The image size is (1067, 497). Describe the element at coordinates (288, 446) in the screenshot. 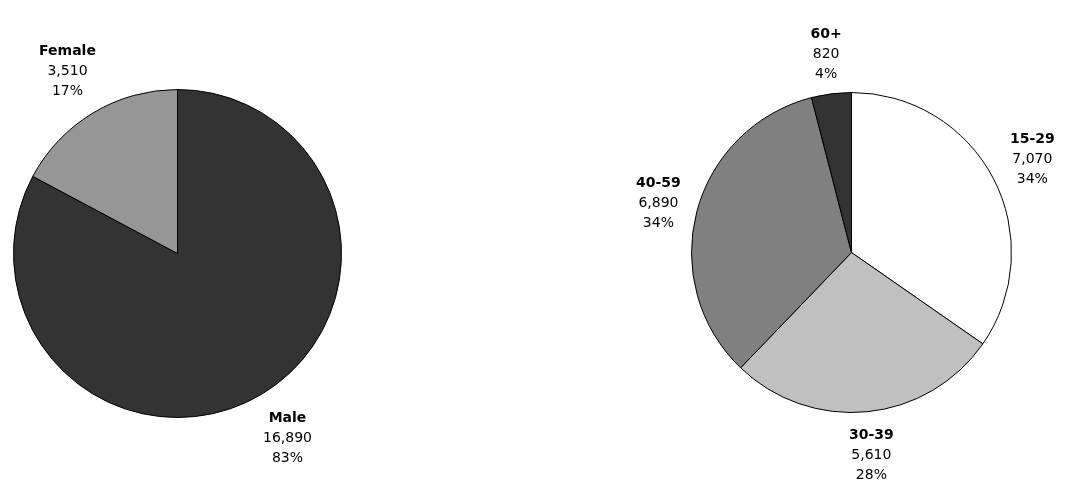

I see `data-label: 16,890 83%` at that location.